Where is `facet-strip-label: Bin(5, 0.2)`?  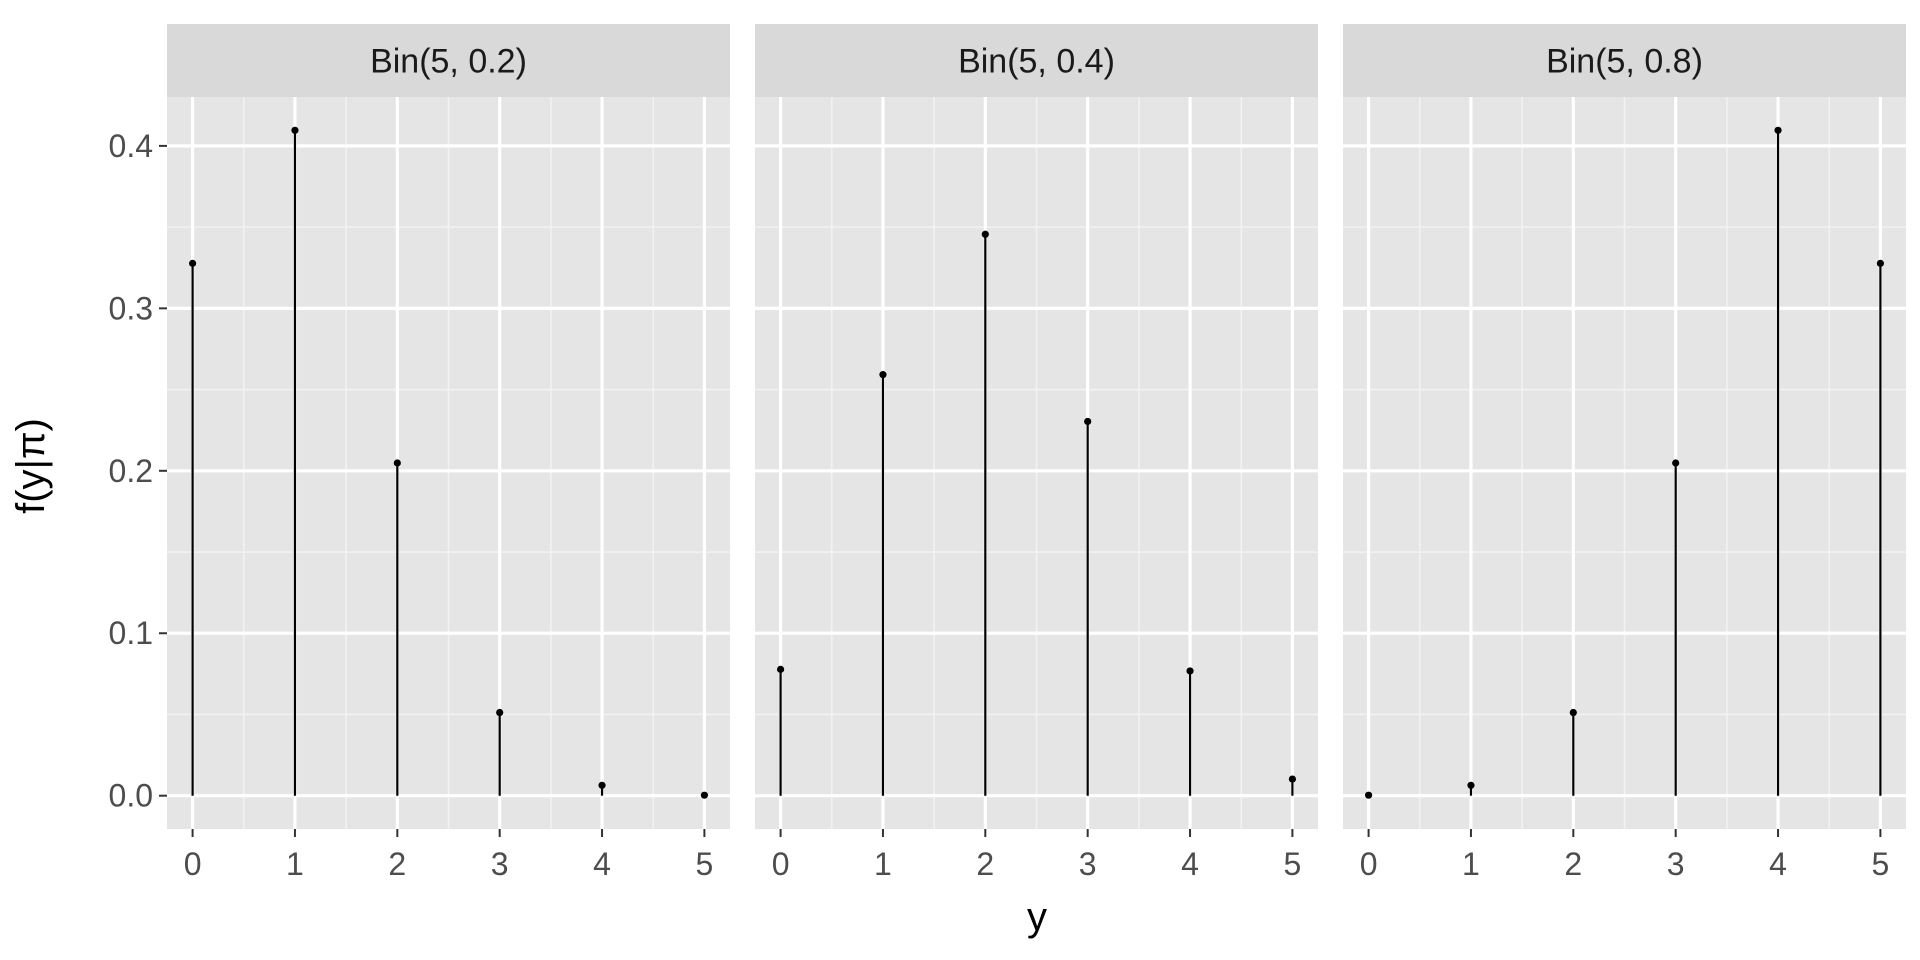
facet-strip-label: Bin(5, 0.2) is located at coordinates (448, 62).